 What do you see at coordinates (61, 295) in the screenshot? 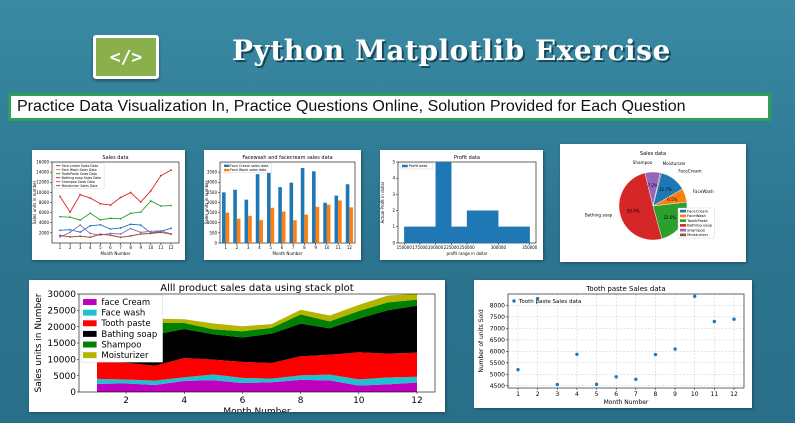
I see `y-tick-label: 30000` at bounding box center [61, 295].